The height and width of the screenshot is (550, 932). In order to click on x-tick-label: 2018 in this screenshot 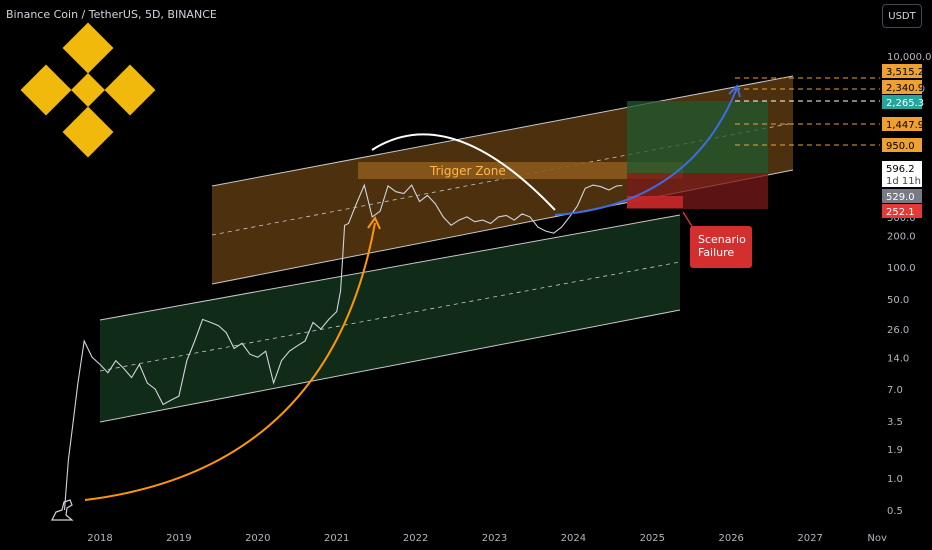, I will do `click(99, 538)`.